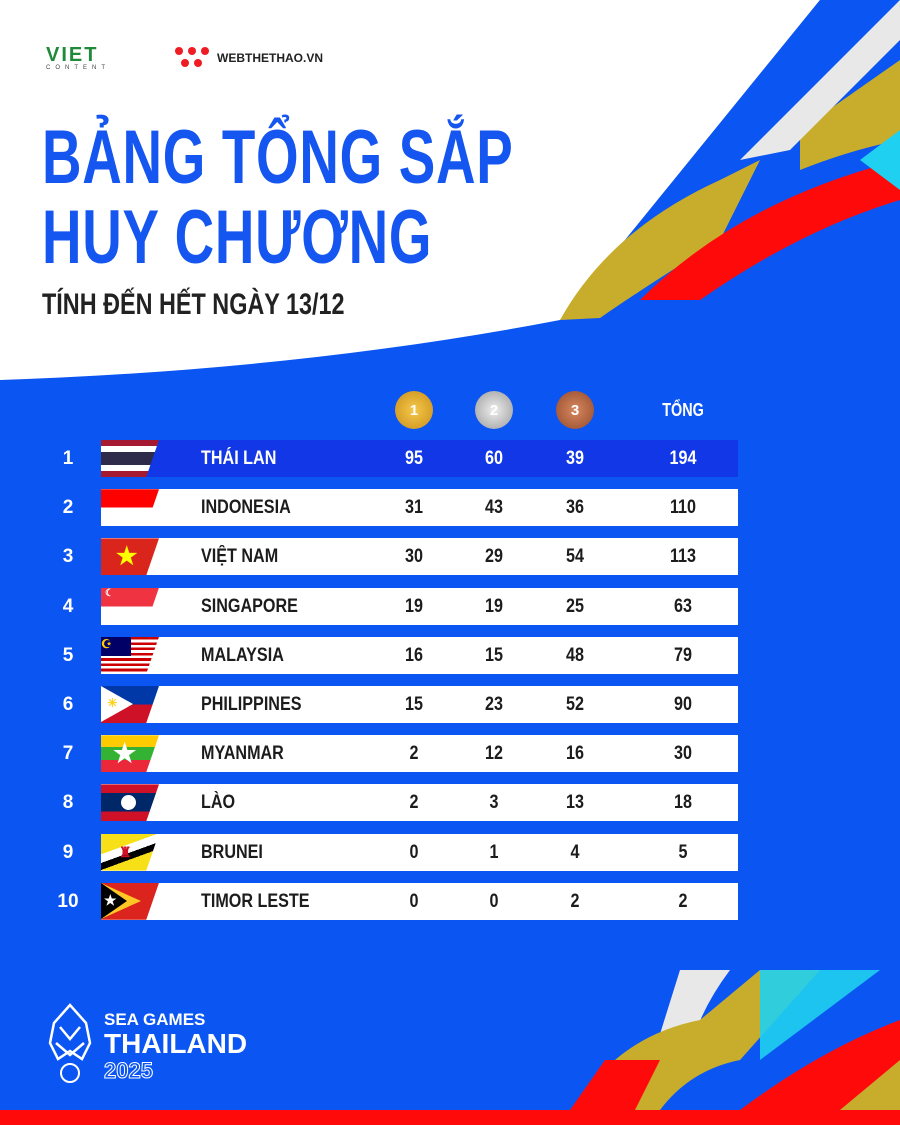 The height and width of the screenshot is (1125, 900). I want to click on bronze-count: 36, so click(575, 508).